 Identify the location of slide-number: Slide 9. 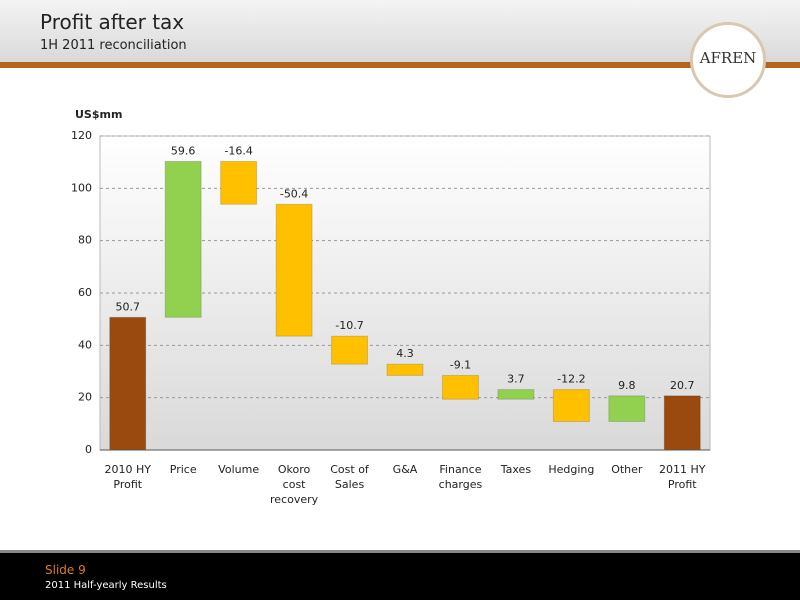
(65, 570).